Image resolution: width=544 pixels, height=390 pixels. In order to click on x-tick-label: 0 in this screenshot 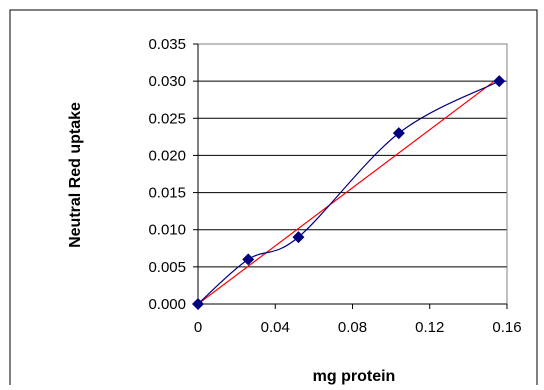, I will do `click(198, 327)`.